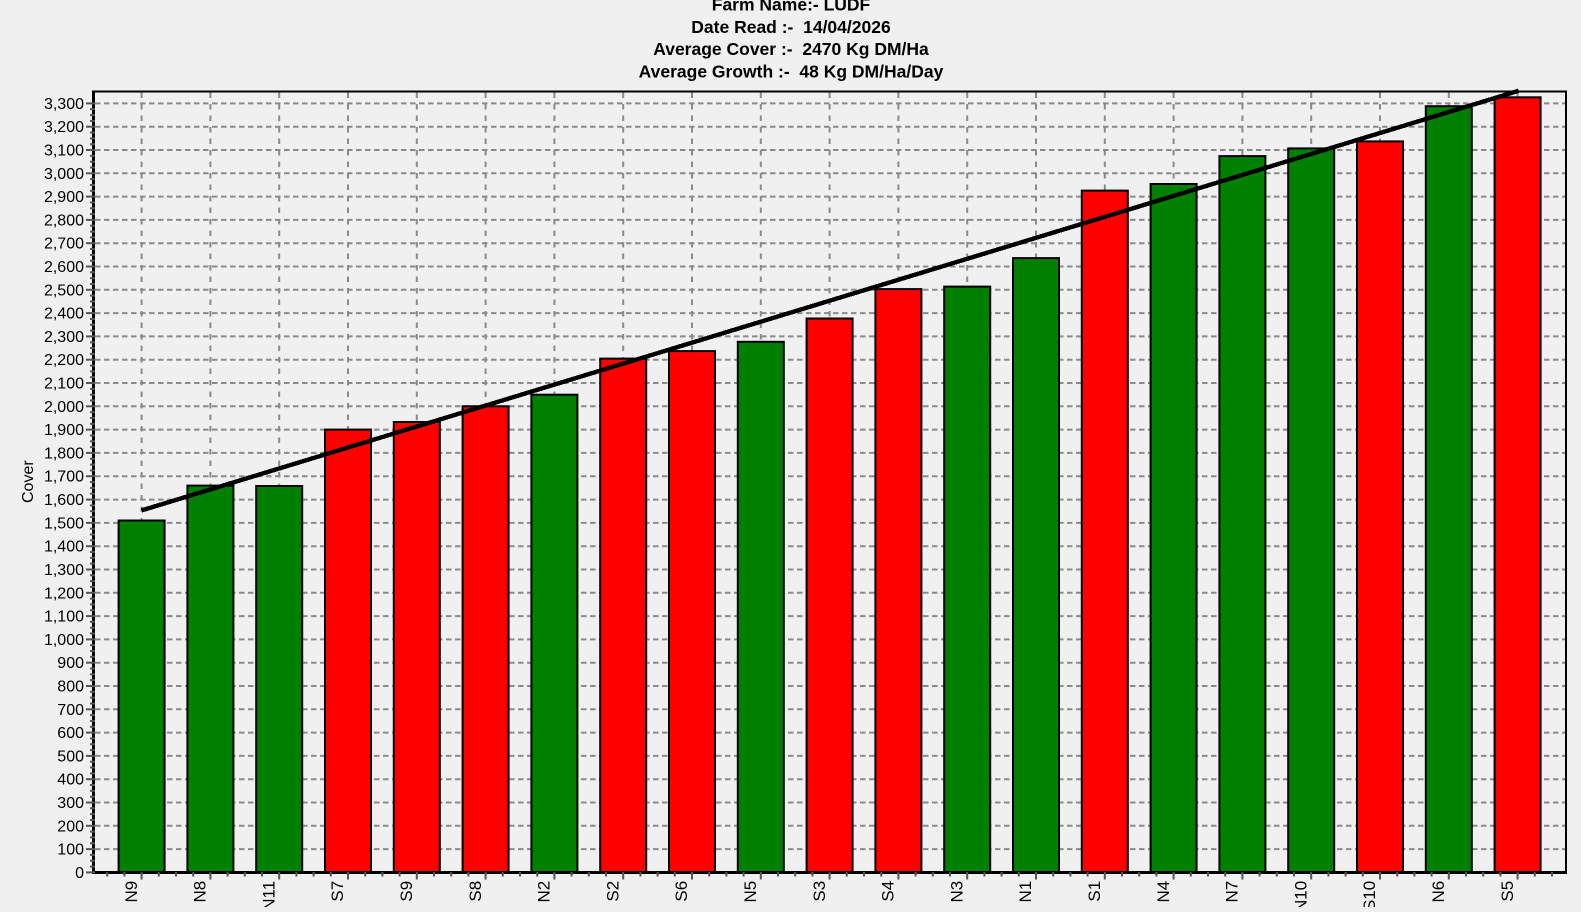  Describe the element at coordinates (681, 891) in the screenshot. I see `svg-text: S6` at that location.